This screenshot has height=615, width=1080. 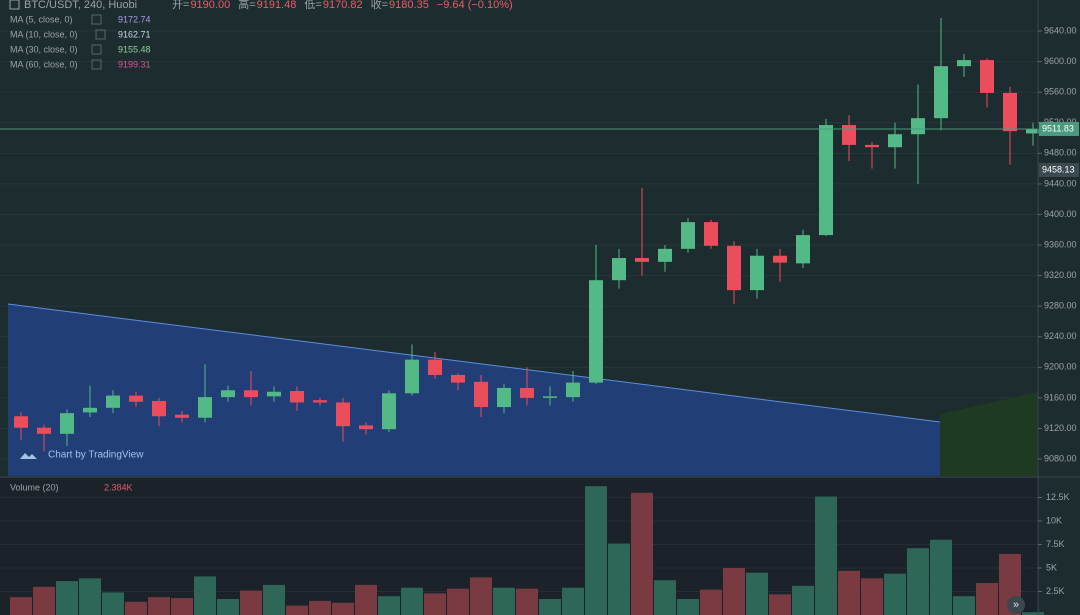 I want to click on symbol: BTC/USDT, 240, Huobi, so click(x=80, y=5).